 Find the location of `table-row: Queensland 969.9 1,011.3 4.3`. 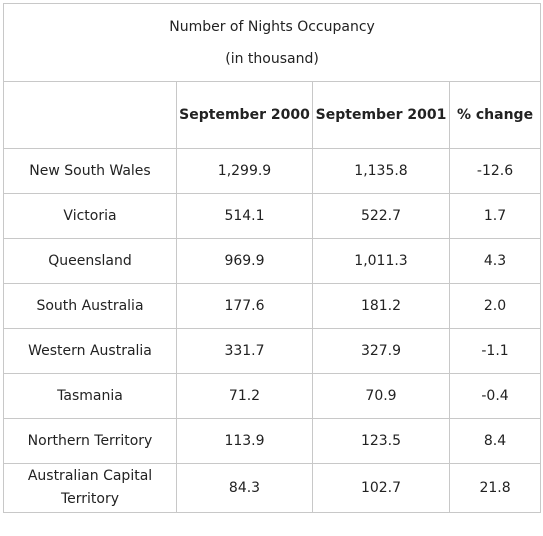

table-row: Queensland 969.9 1,011.3 4.3 is located at coordinates (272, 261).